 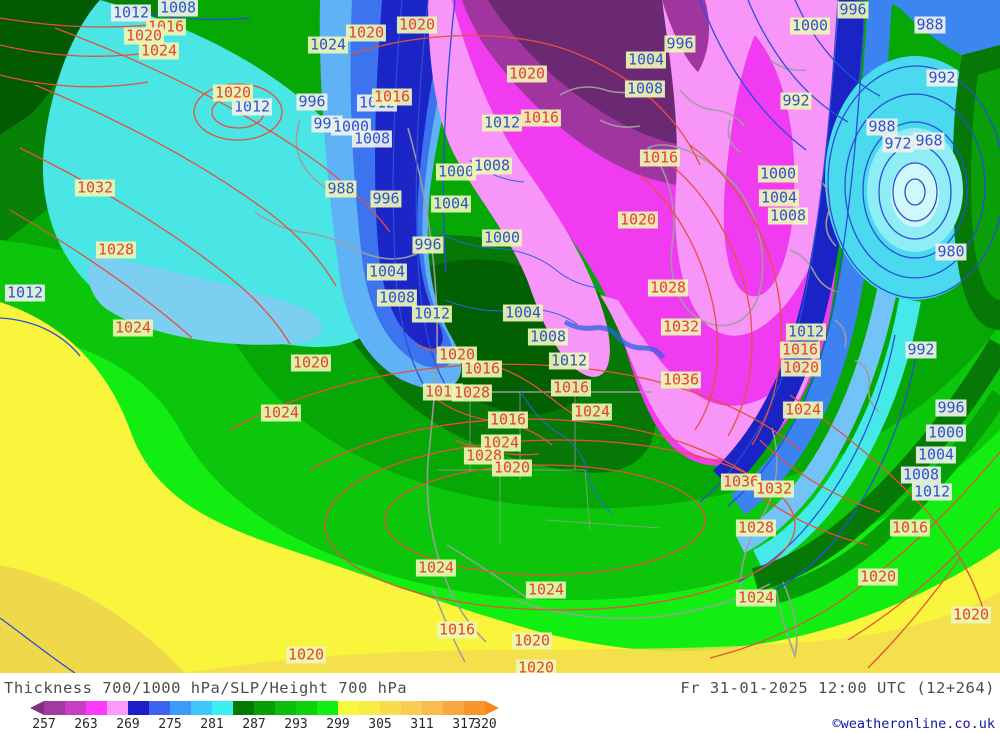 I want to click on colorbar-tick-label: 293, so click(x=296, y=724).